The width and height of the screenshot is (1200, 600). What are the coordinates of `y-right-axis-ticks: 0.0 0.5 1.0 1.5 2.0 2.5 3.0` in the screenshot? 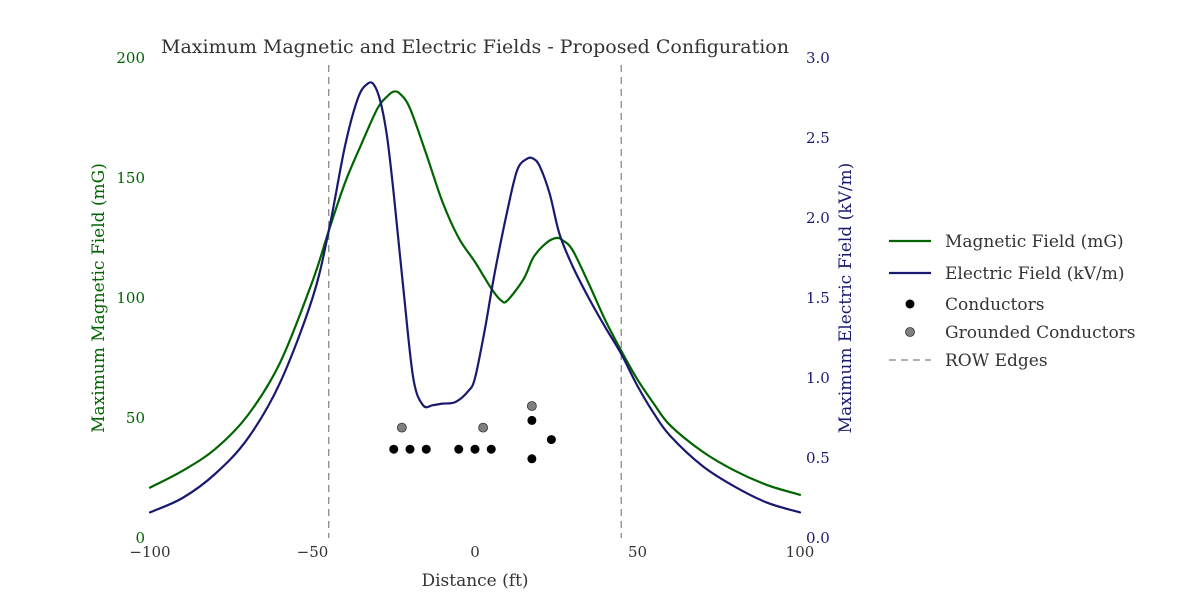 It's located at (818, 298).